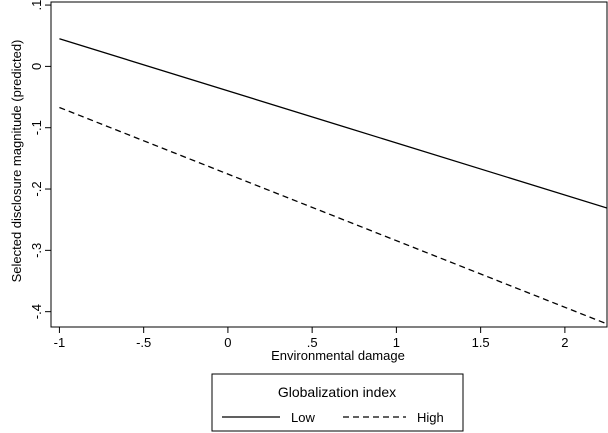 Image resolution: width=608 pixels, height=433 pixels. What do you see at coordinates (227, 342) in the screenshot?
I see `x-tick-label: 0` at bounding box center [227, 342].